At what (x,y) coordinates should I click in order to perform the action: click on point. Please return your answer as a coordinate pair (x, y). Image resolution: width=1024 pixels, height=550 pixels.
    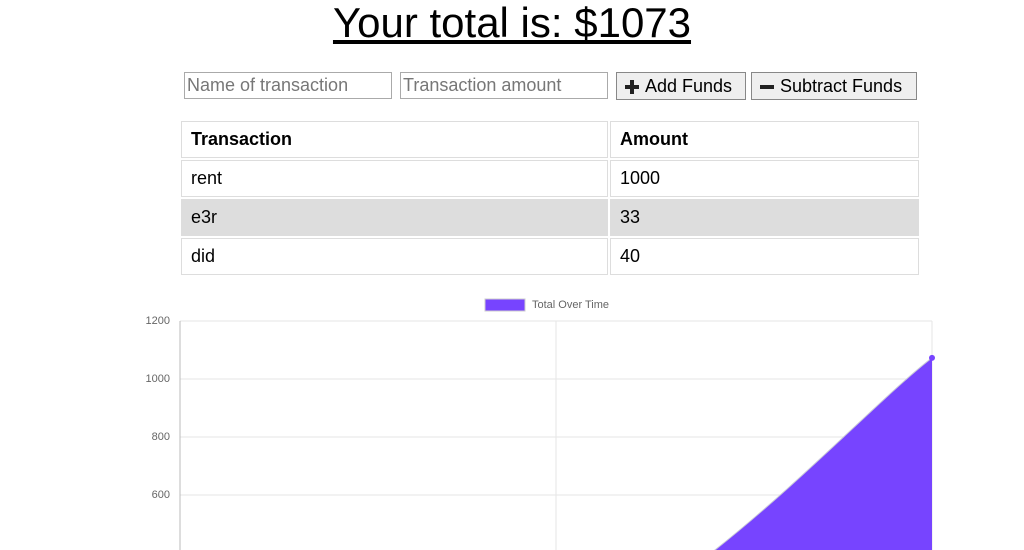
    Looking at the image, I should click on (932, 357).